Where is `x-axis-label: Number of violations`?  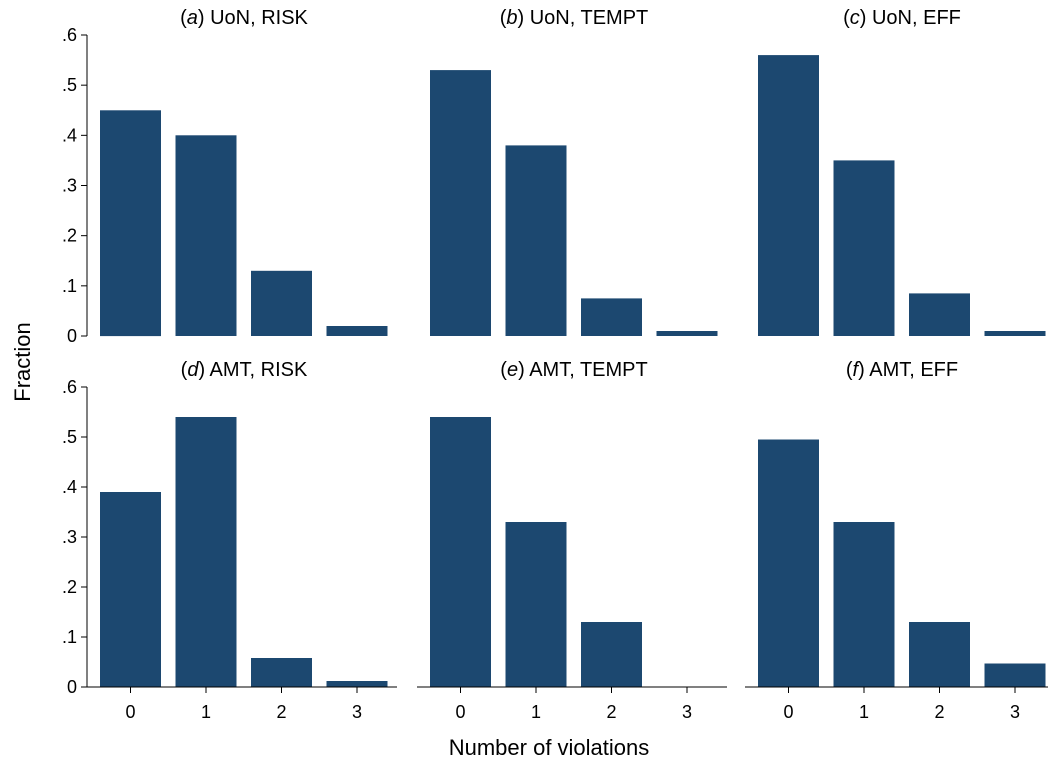 x-axis-label: Number of violations is located at coordinates (549, 747).